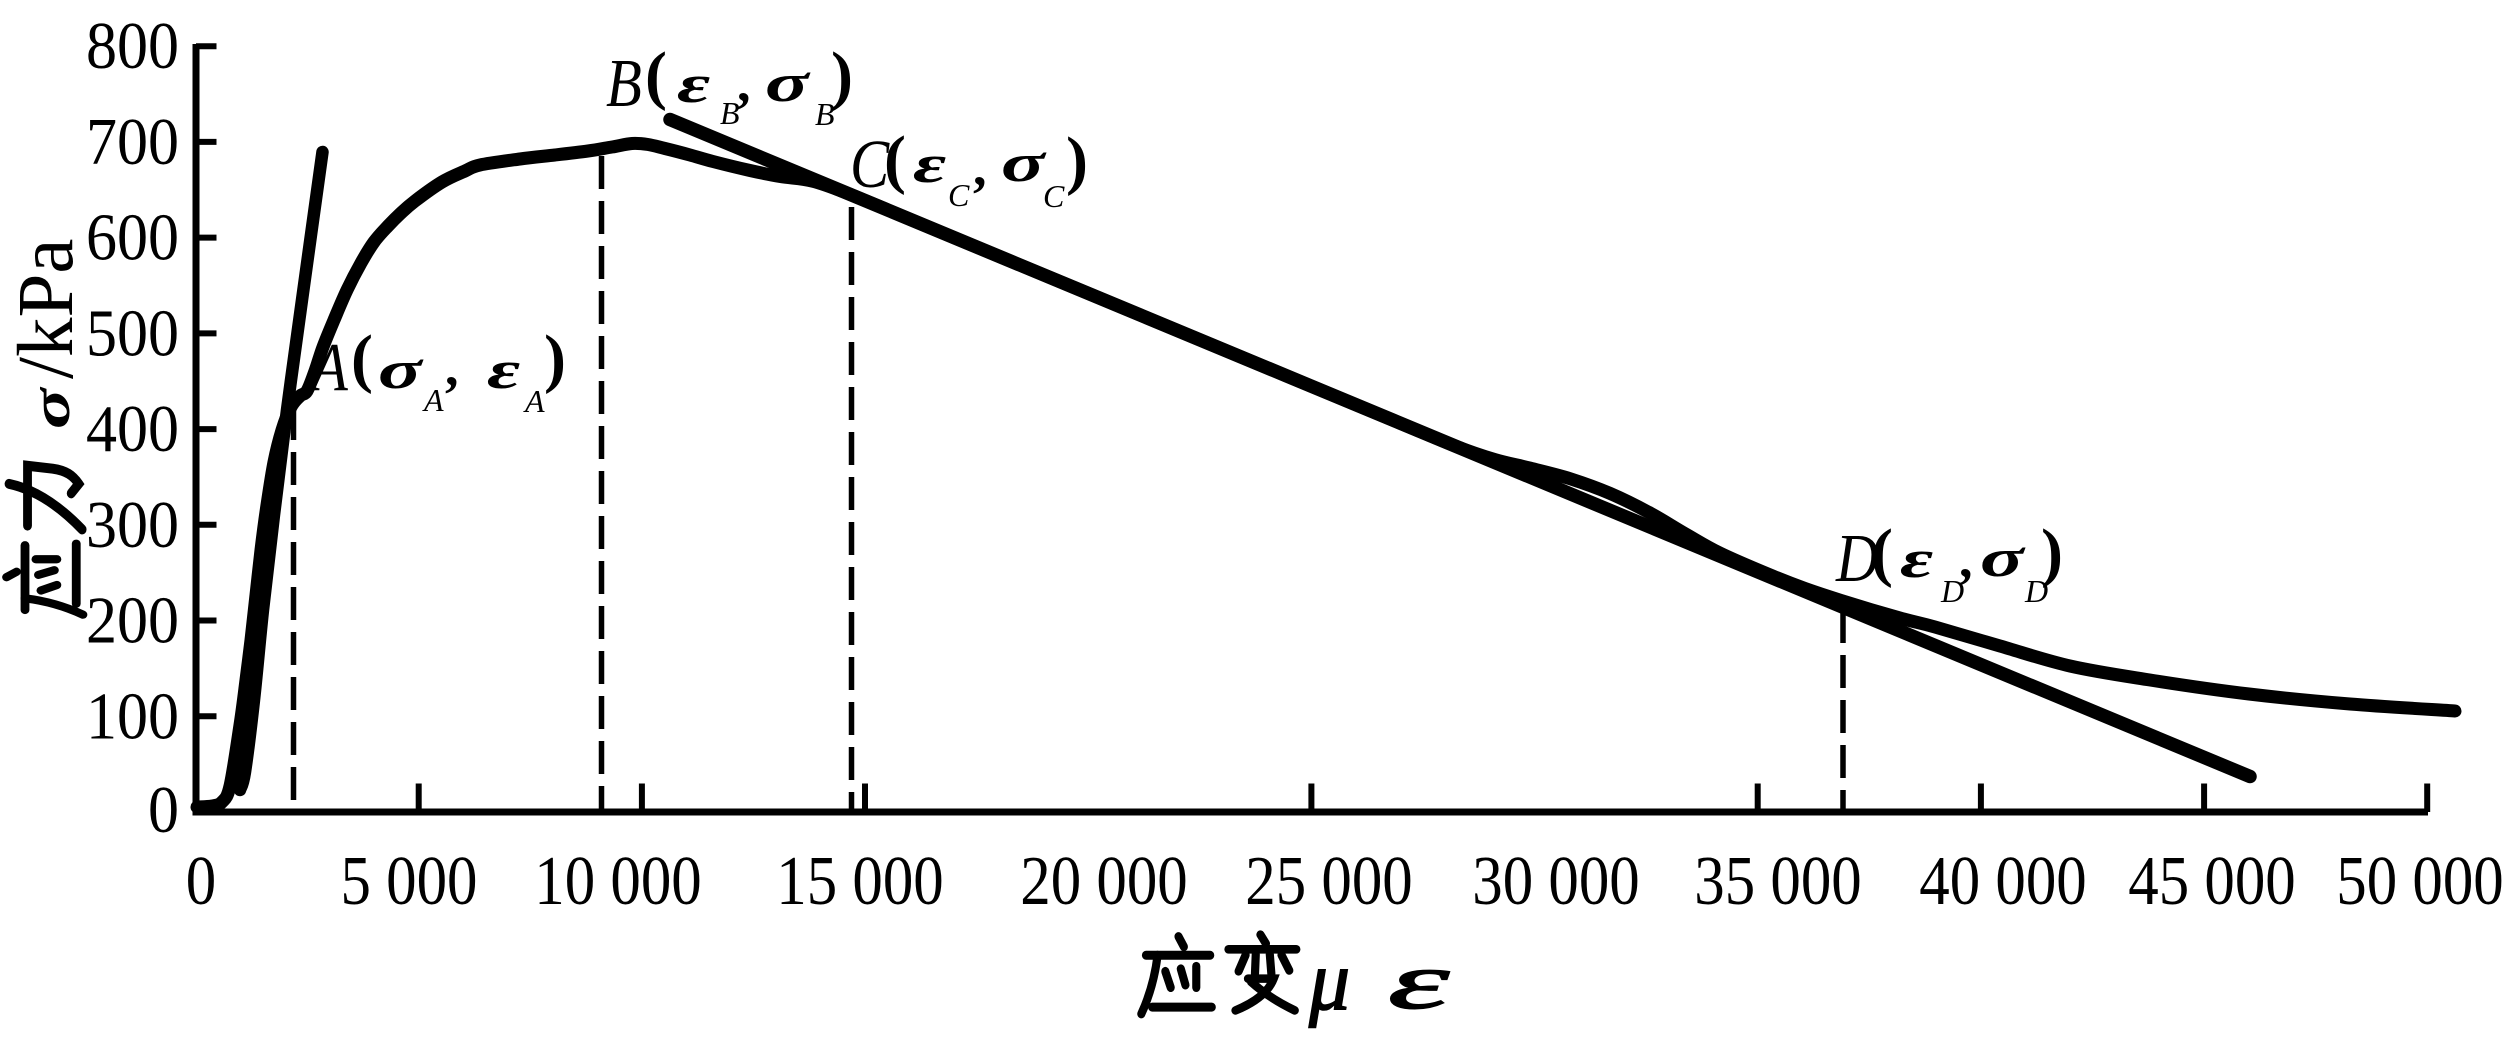  I want to click on svg-text: 20 000, so click(1103, 881).